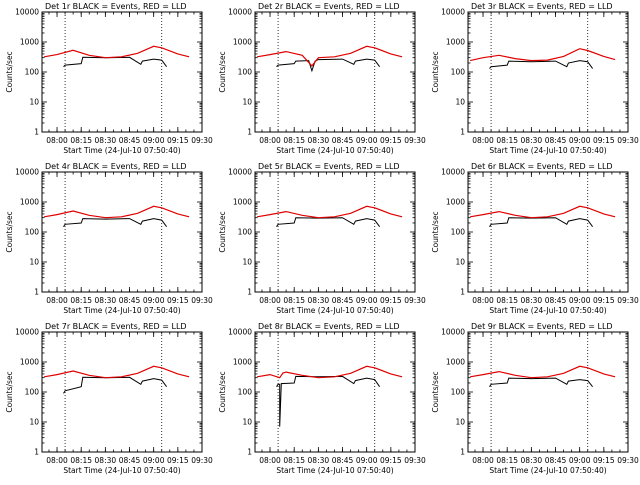  I want to click on panel-title: Det 5r BLACK = Events, RED = LLD, so click(329, 166).